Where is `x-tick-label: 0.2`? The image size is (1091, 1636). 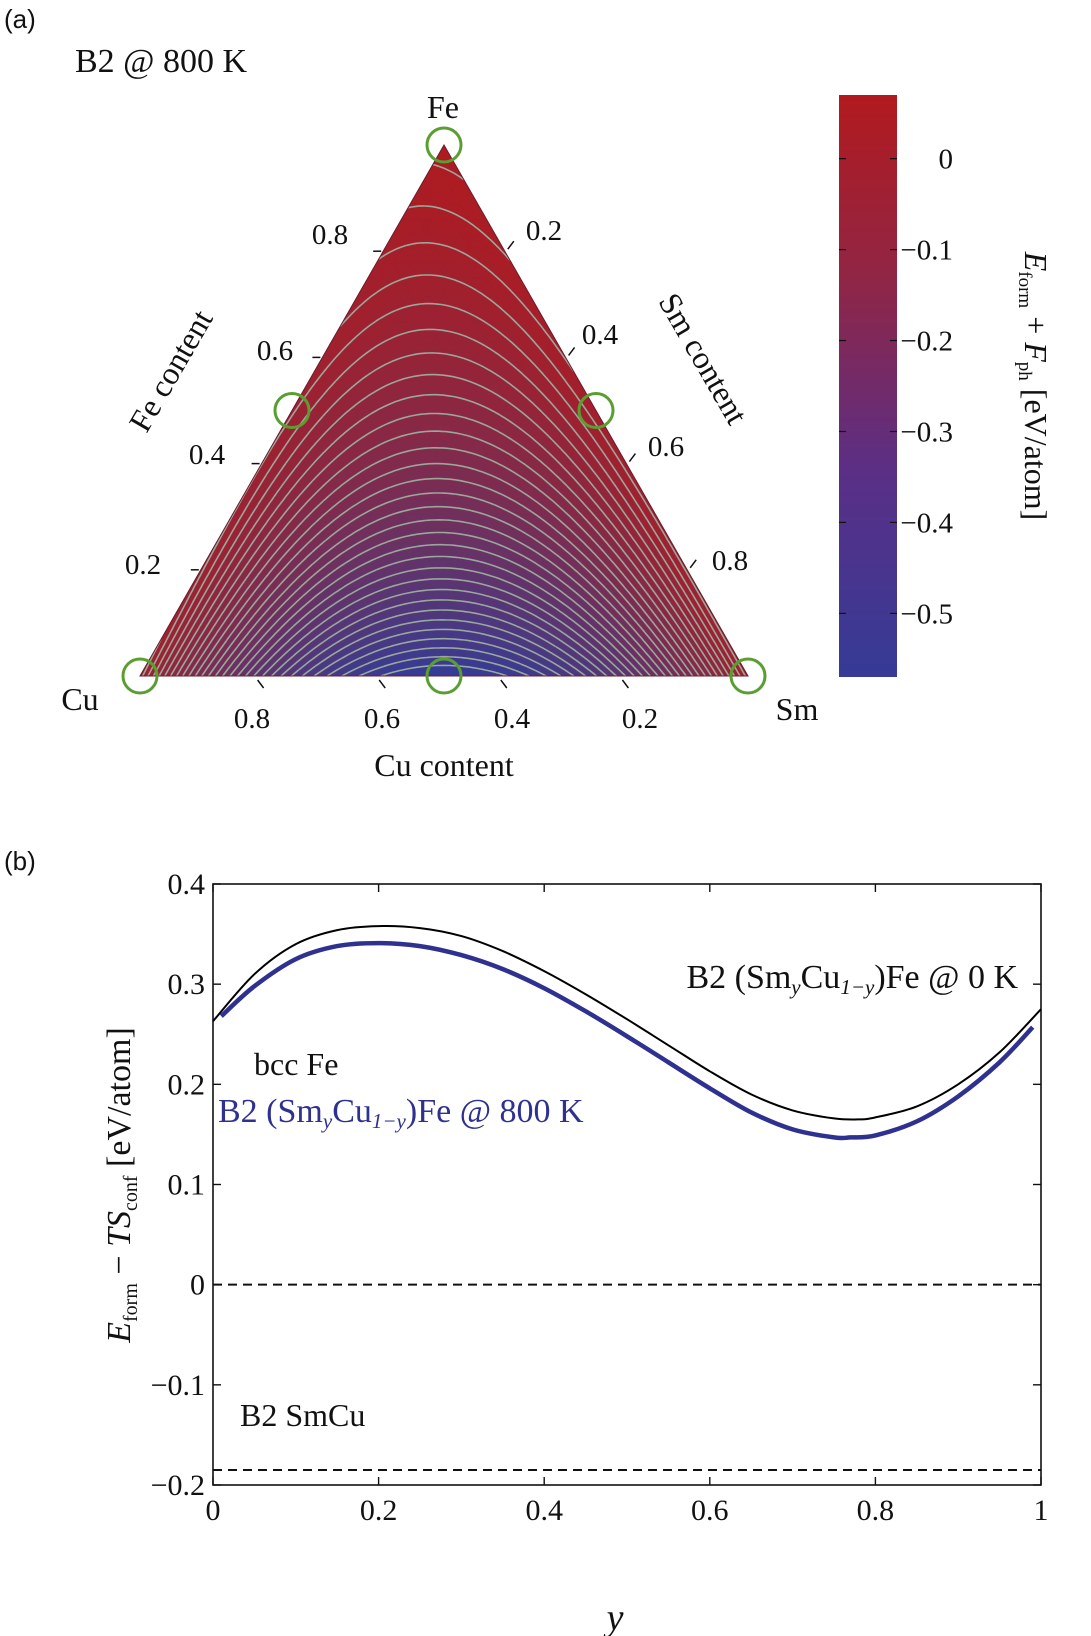 x-tick-label: 0.2 is located at coordinates (379, 1510).